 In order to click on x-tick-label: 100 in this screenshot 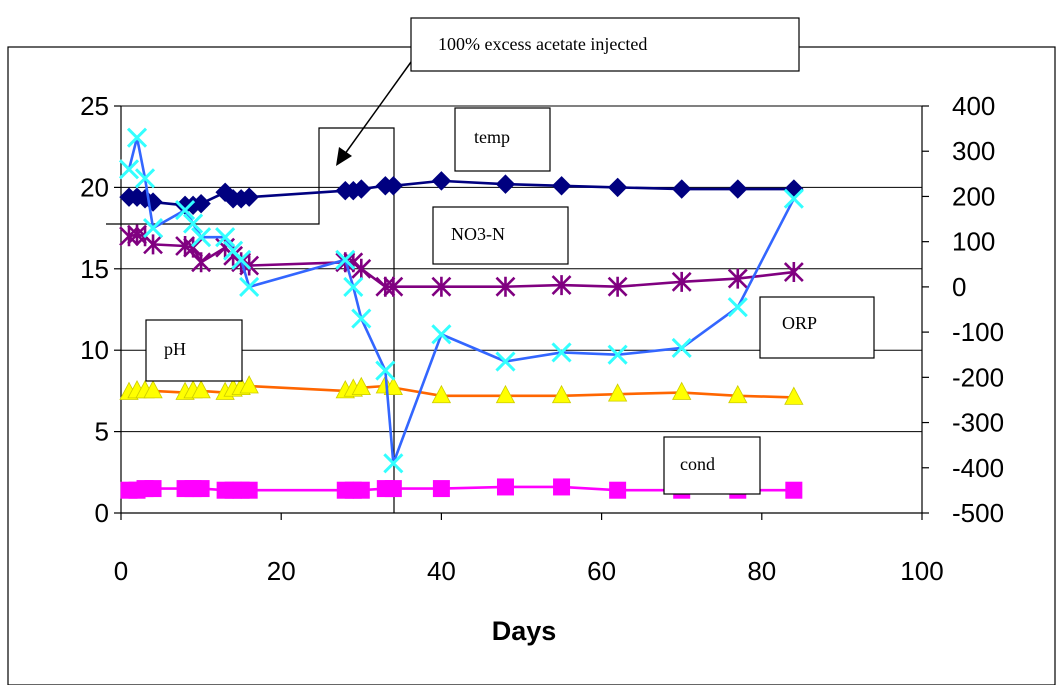, I will do `click(921, 571)`.